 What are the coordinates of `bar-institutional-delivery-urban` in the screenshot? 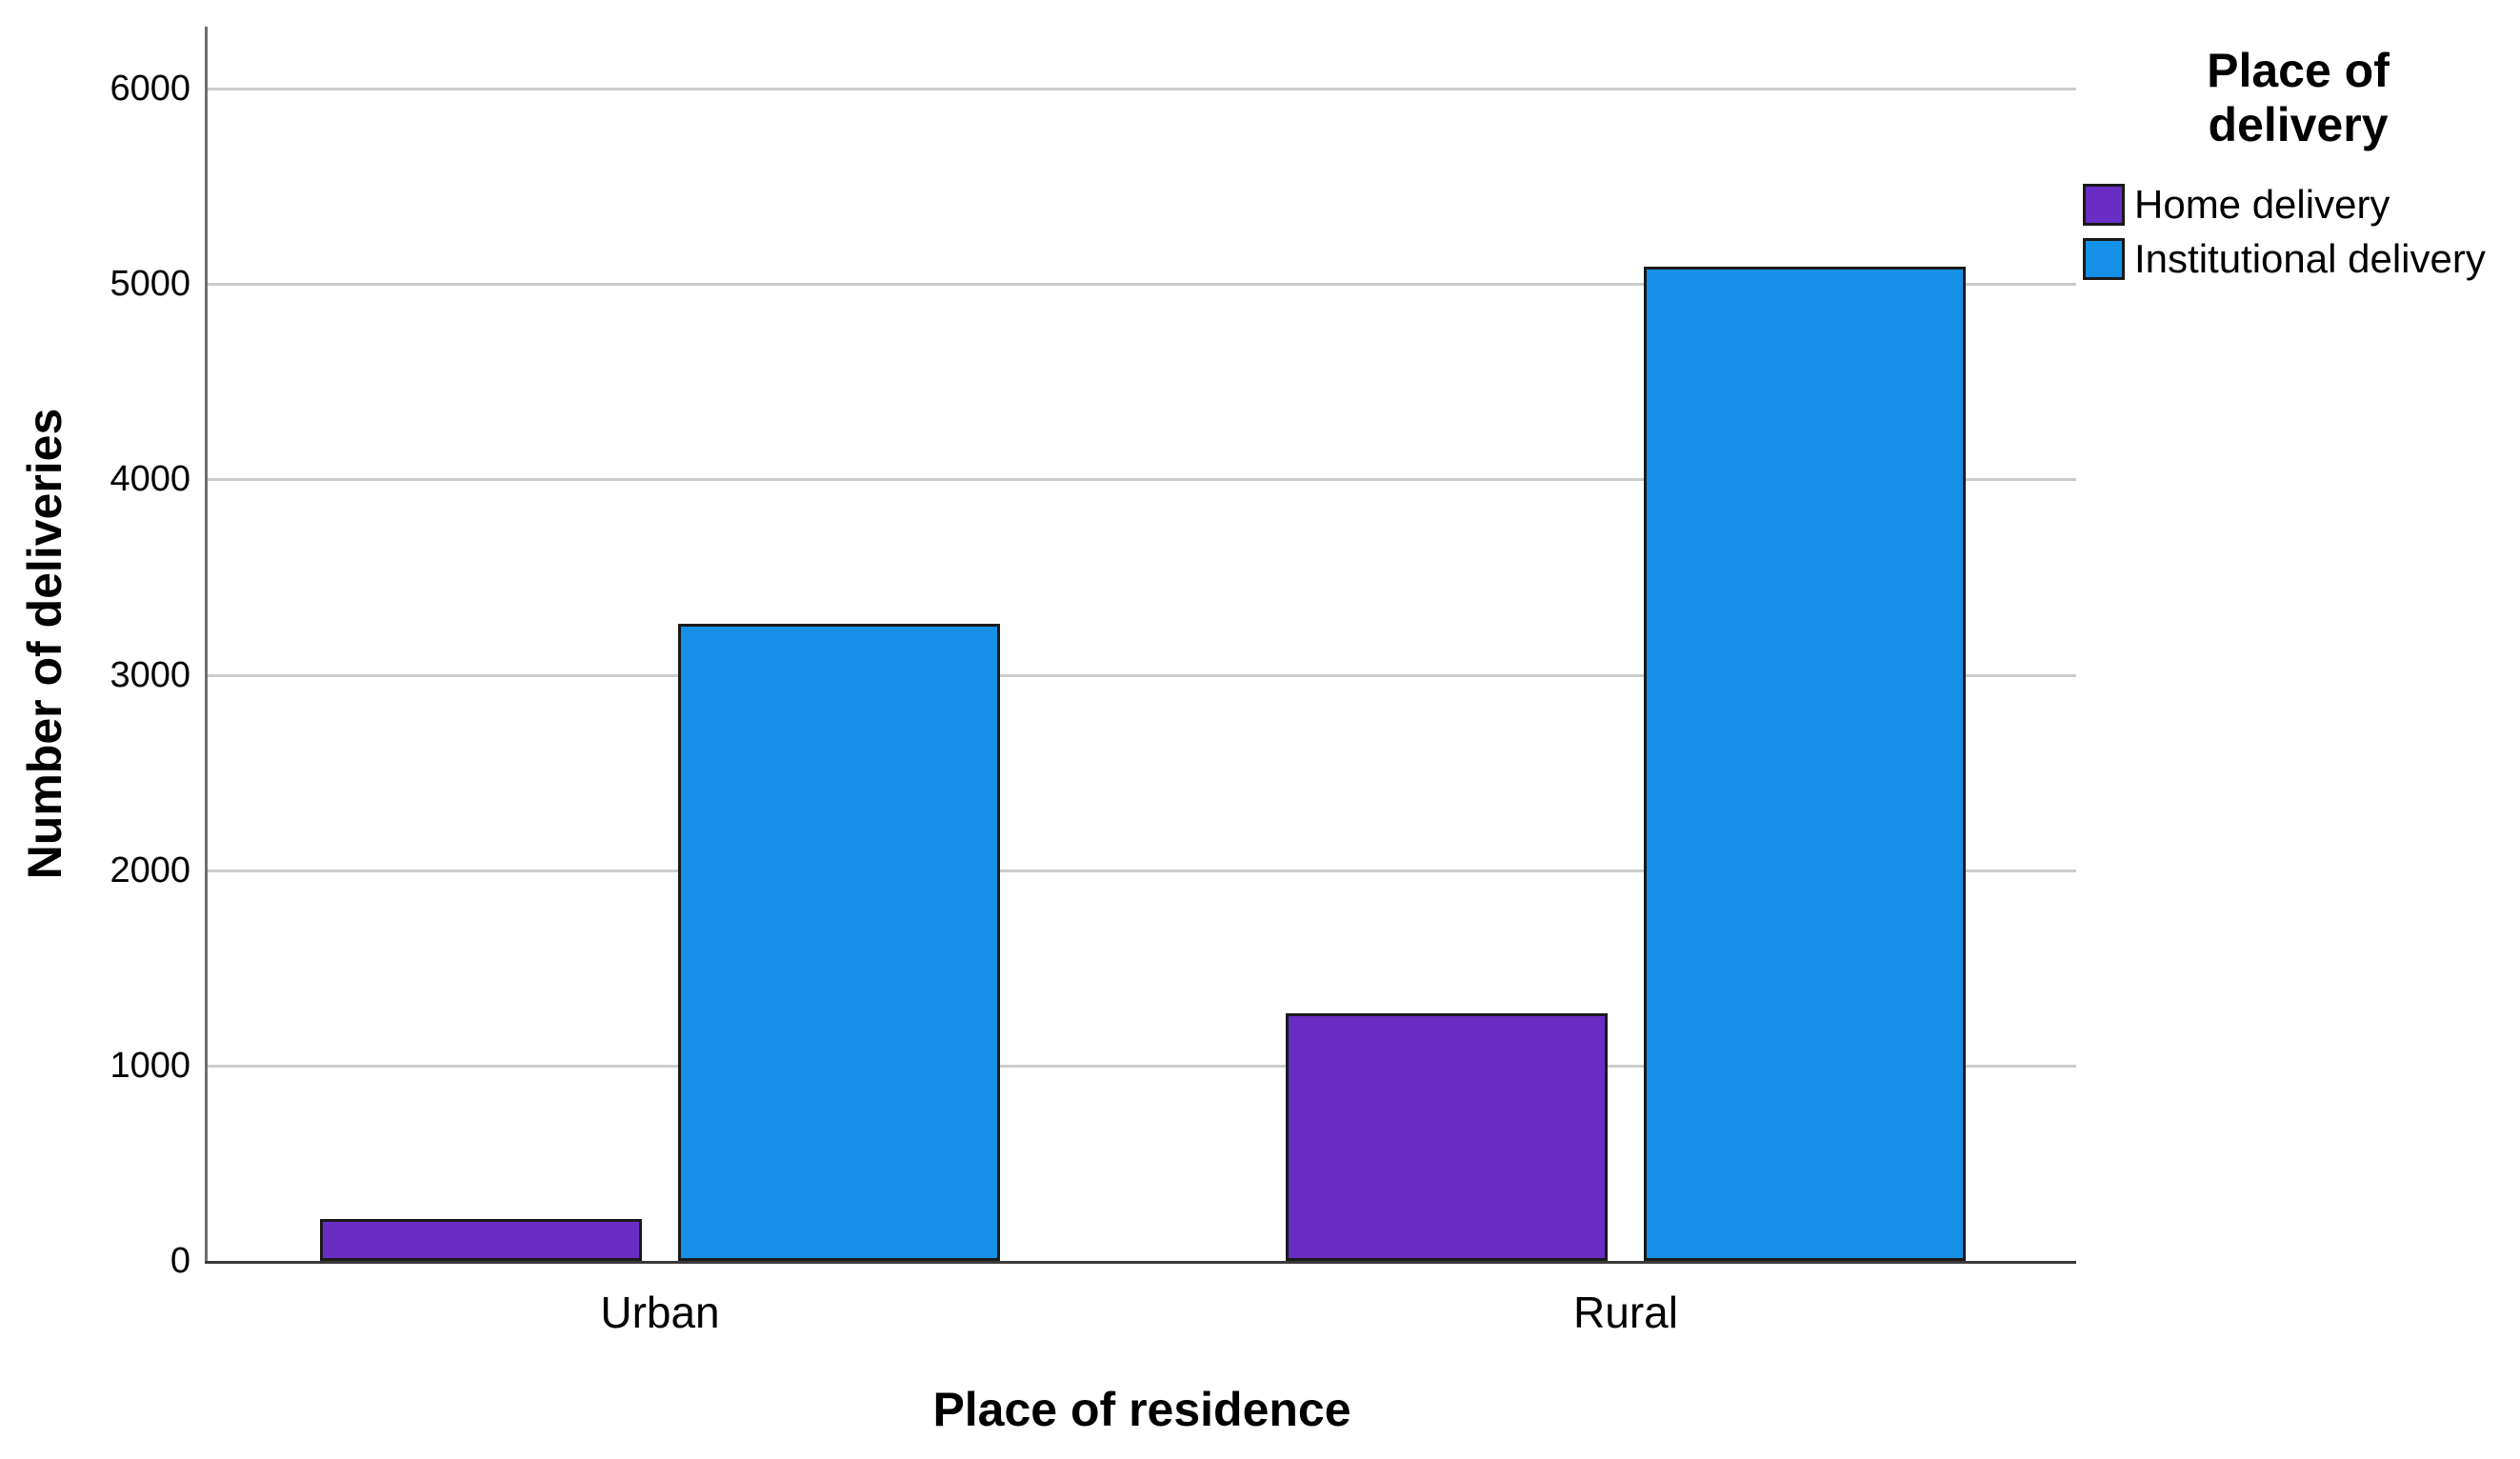 It's located at (839, 942).